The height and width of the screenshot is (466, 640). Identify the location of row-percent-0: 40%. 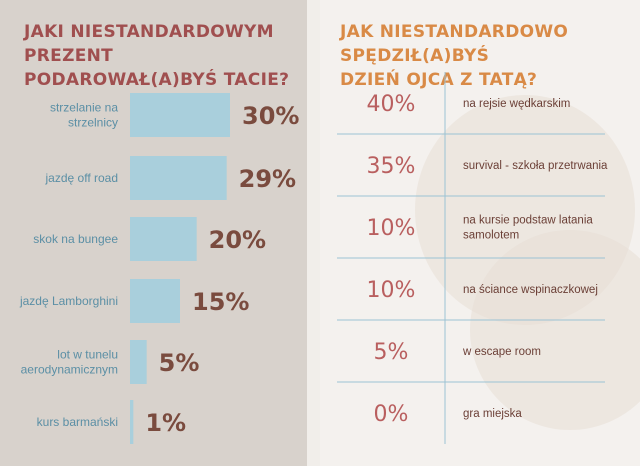
(391, 104).